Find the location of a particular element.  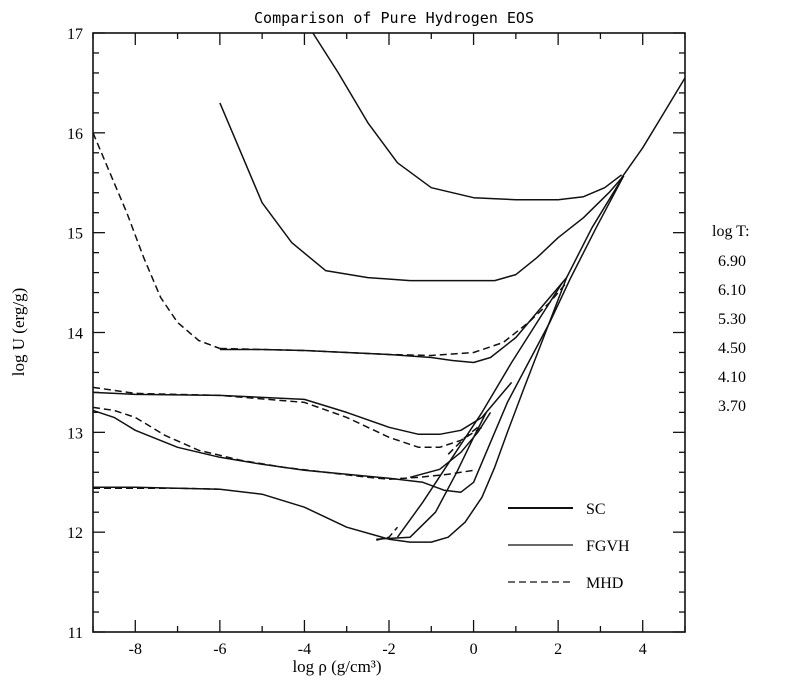

log-t-value: 6.90 is located at coordinates (732, 261).